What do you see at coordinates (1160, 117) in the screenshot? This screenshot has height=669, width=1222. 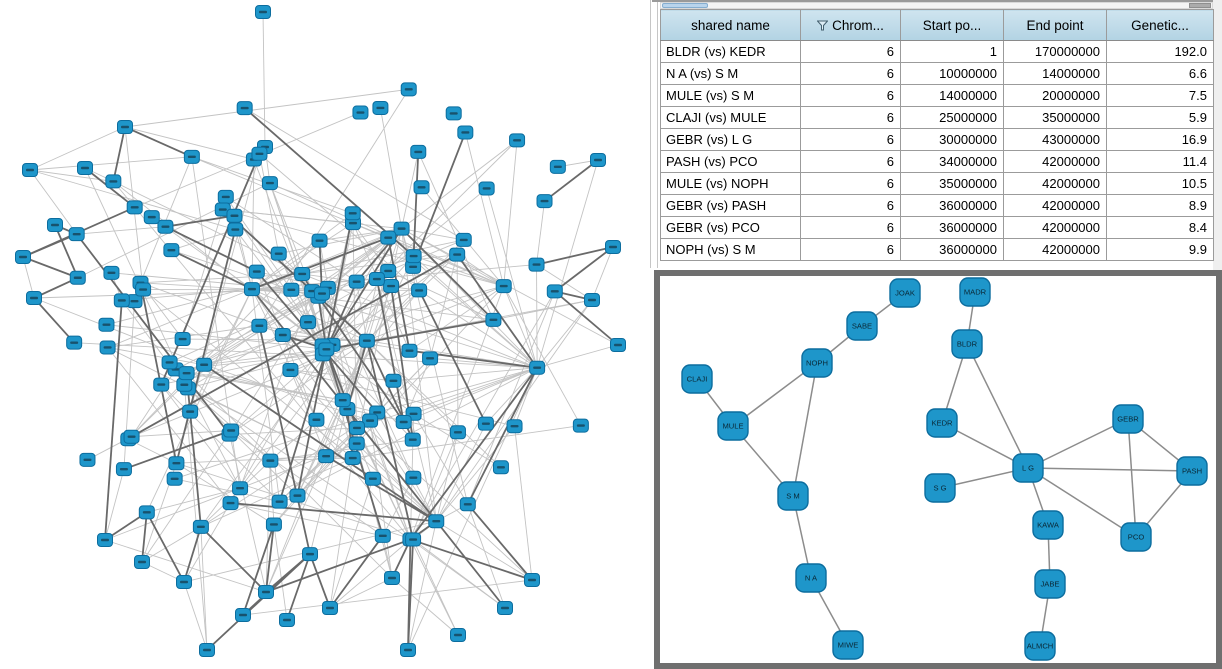 I see `table-cell: 5.9` at bounding box center [1160, 117].